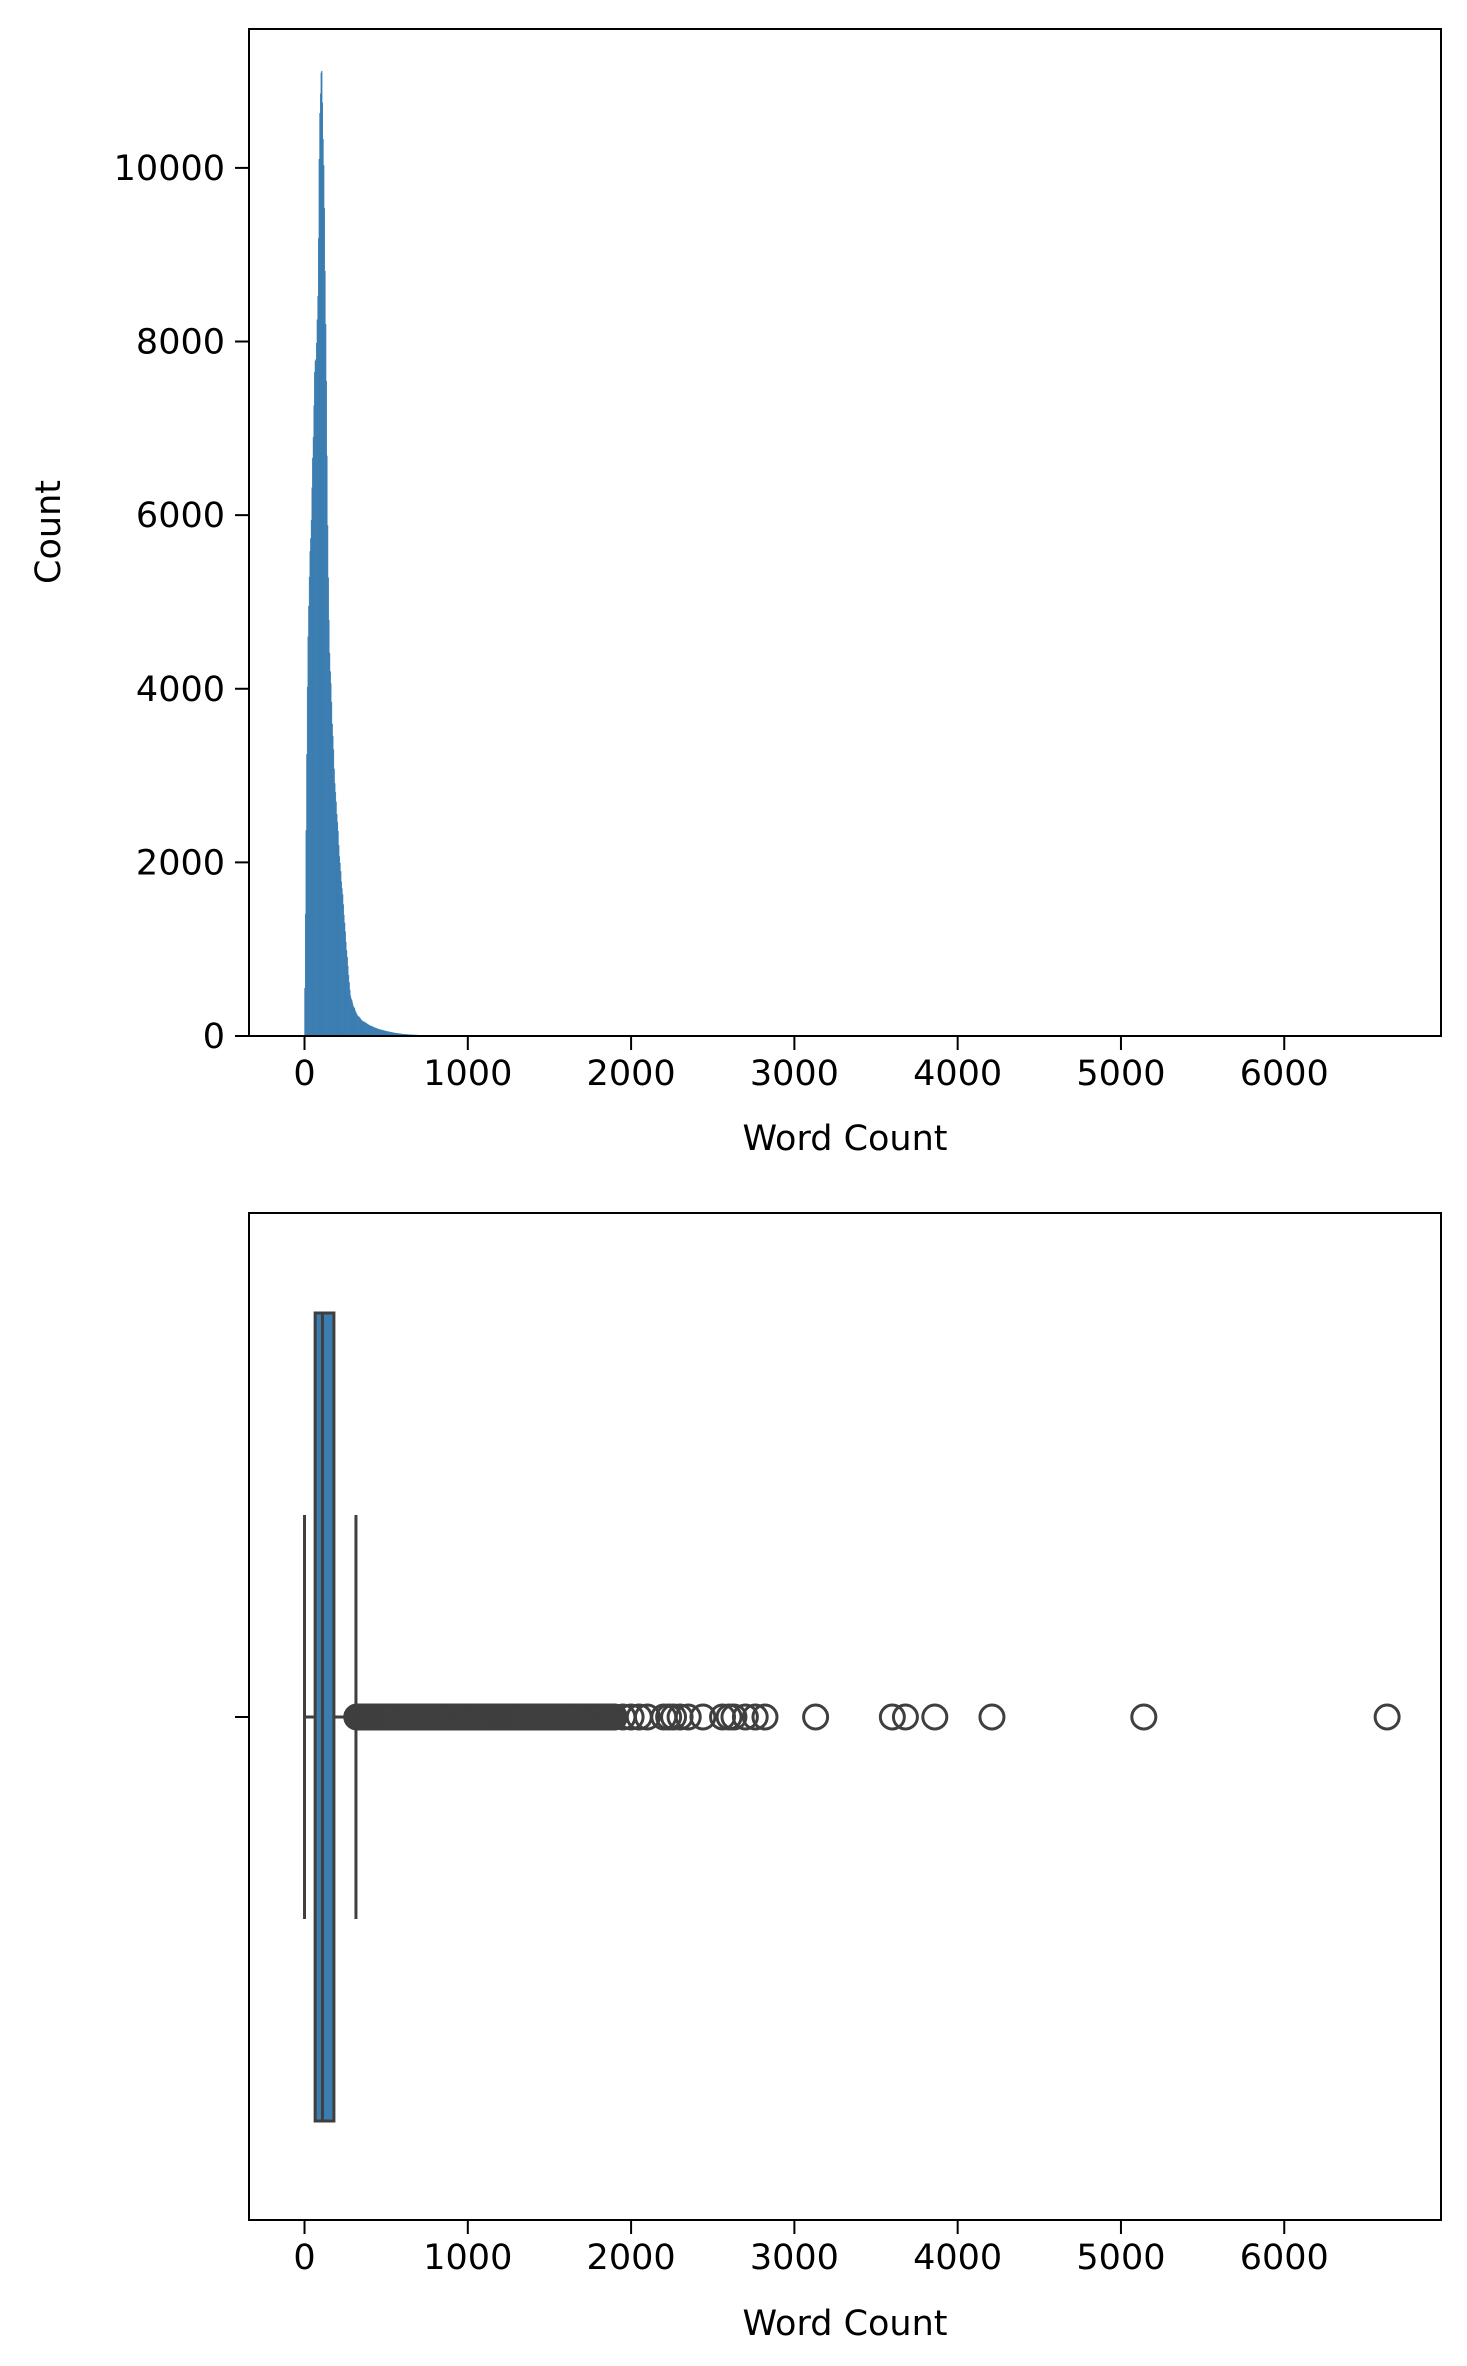  I want to click on histogram-y-tick-label: 0, so click(214, 1037).